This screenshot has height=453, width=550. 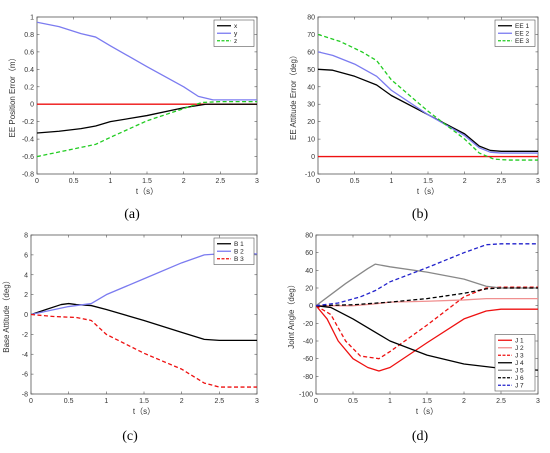 What do you see at coordinates (29, 52) in the screenshot?
I see `y-tick-label: 0.6` at bounding box center [29, 52].